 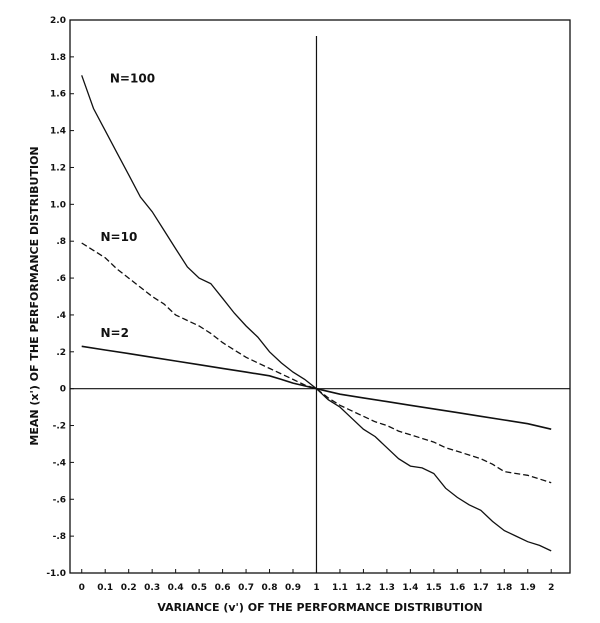 I want to click on x-tick-label: 0.1, so click(x=105, y=588).